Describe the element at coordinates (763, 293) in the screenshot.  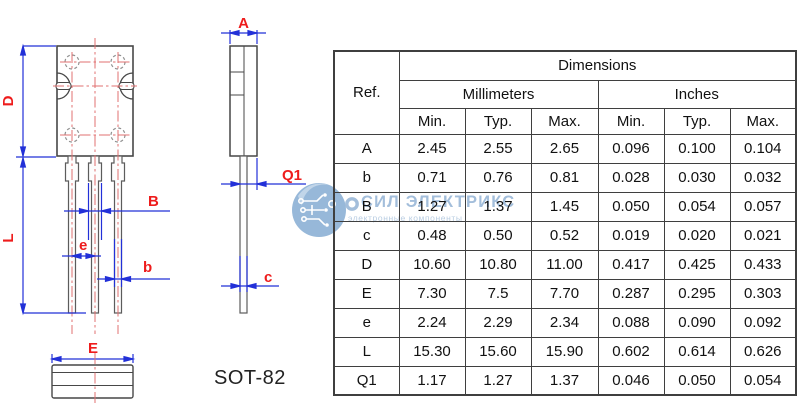
I see `table-cell: 0.303` at that location.